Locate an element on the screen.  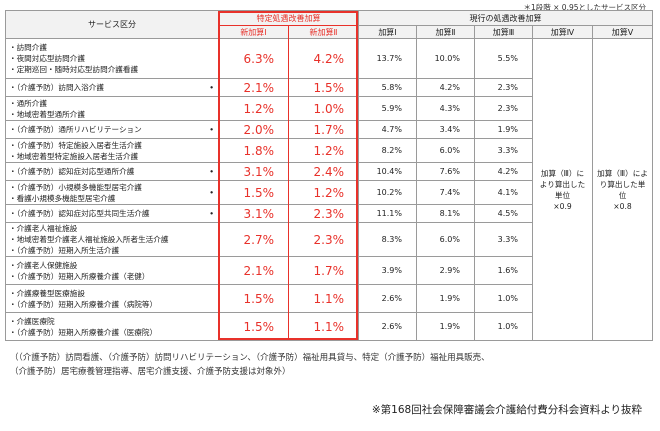
new-addition-2-header: 新加算Ⅱ is located at coordinates (323, 32).